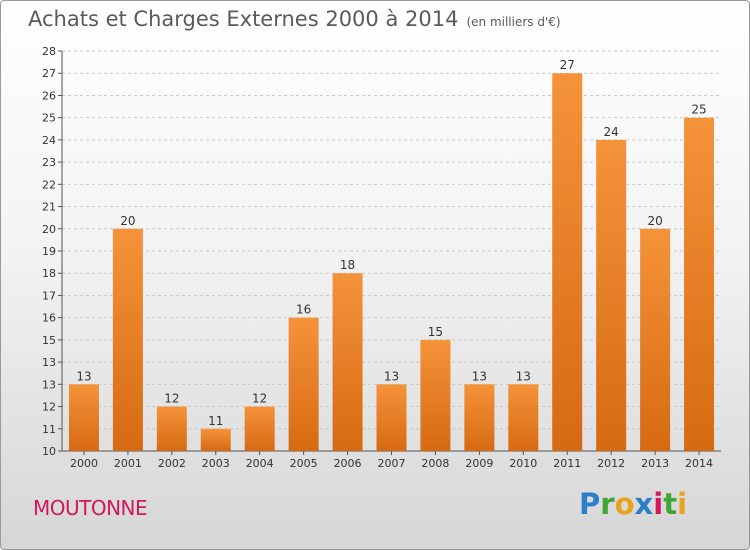 The image size is (750, 550). Describe the element at coordinates (49, 207) in the screenshot. I see `y-tick-label: 21` at that location.